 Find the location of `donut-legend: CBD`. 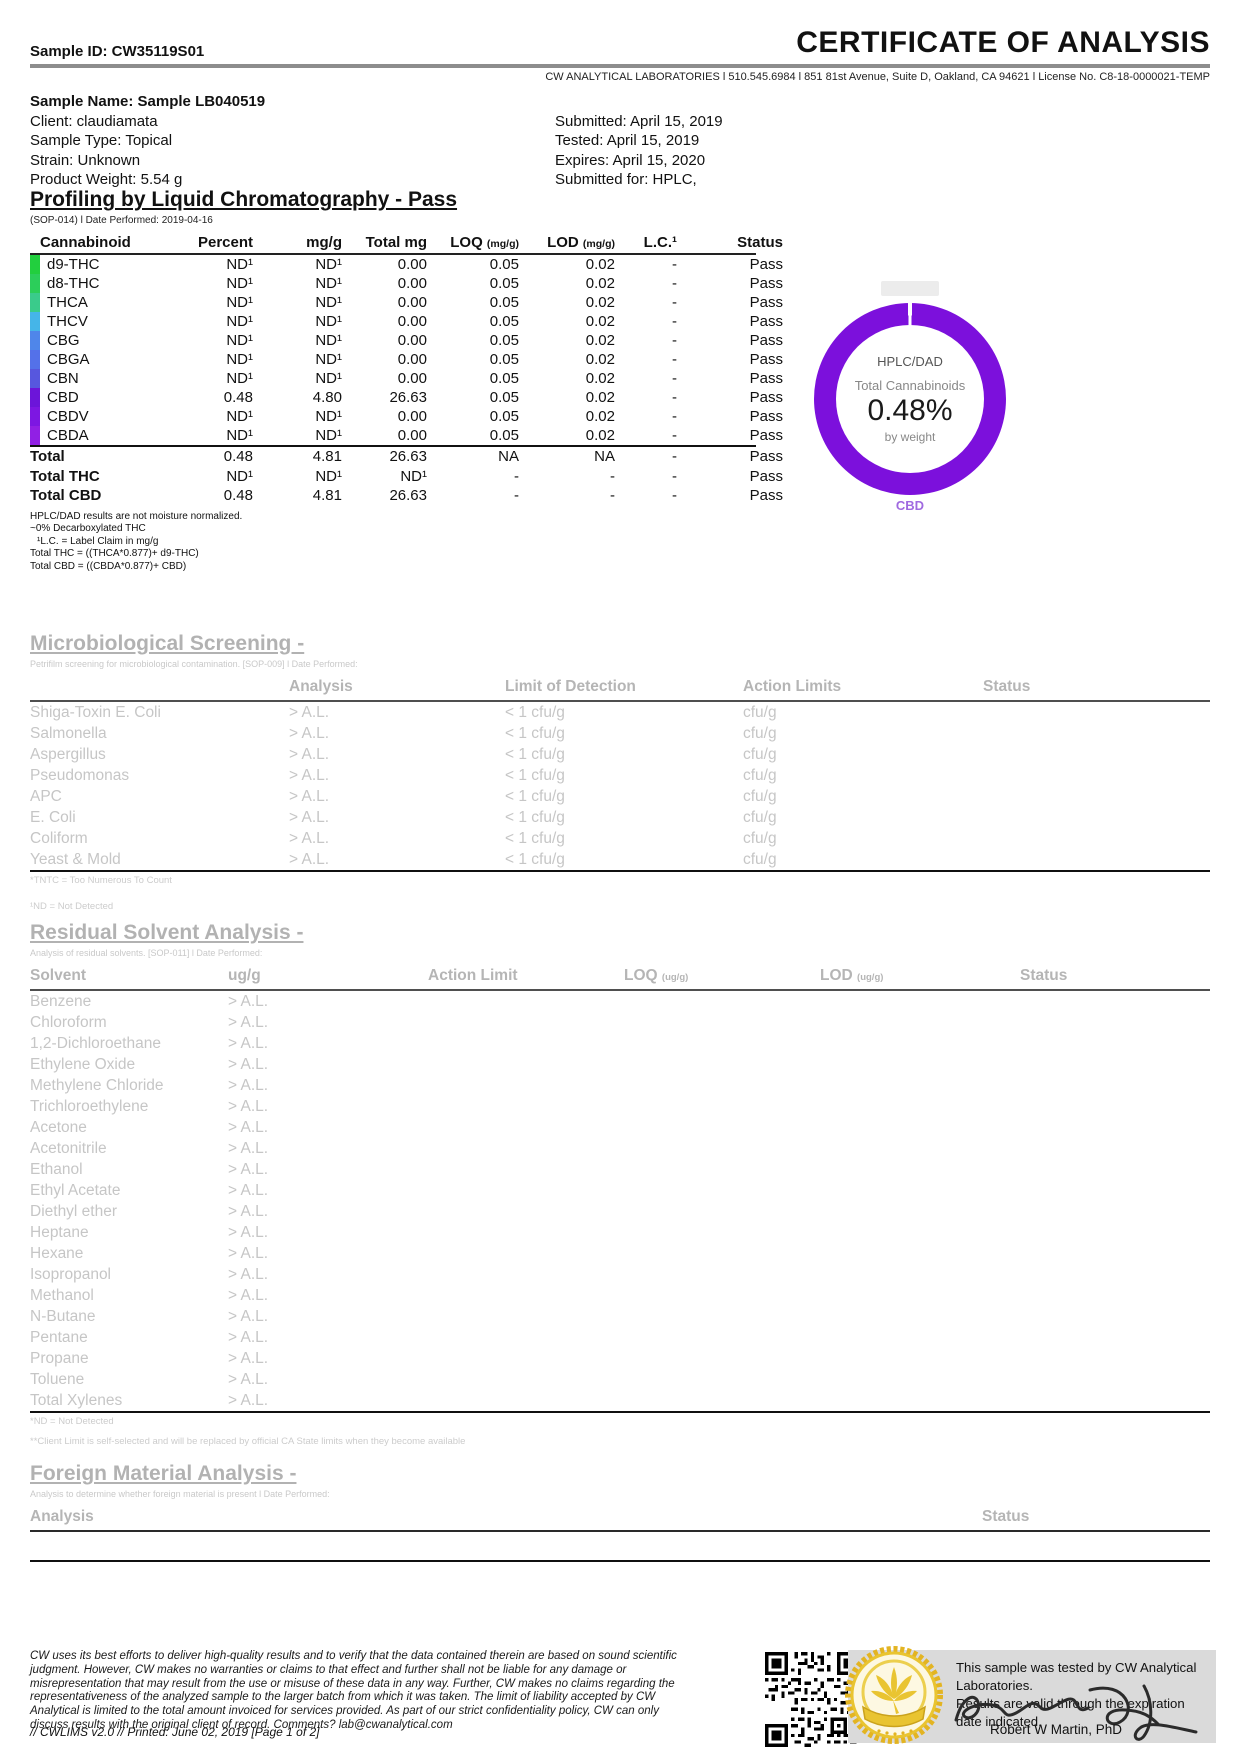

donut-legend: CBD is located at coordinates (910, 505).